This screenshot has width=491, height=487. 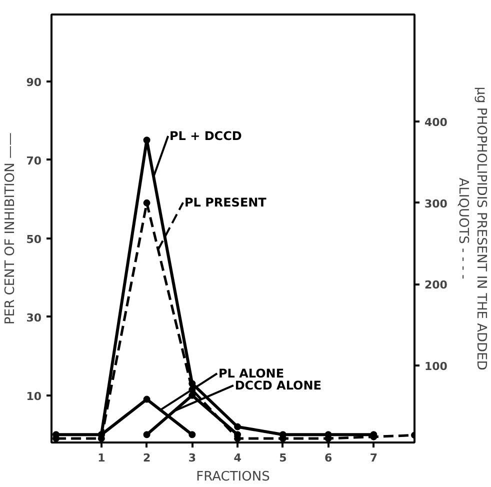 What do you see at coordinates (436, 285) in the screenshot?
I see `y2-tick-label: 200` at bounding box center [436, 285].